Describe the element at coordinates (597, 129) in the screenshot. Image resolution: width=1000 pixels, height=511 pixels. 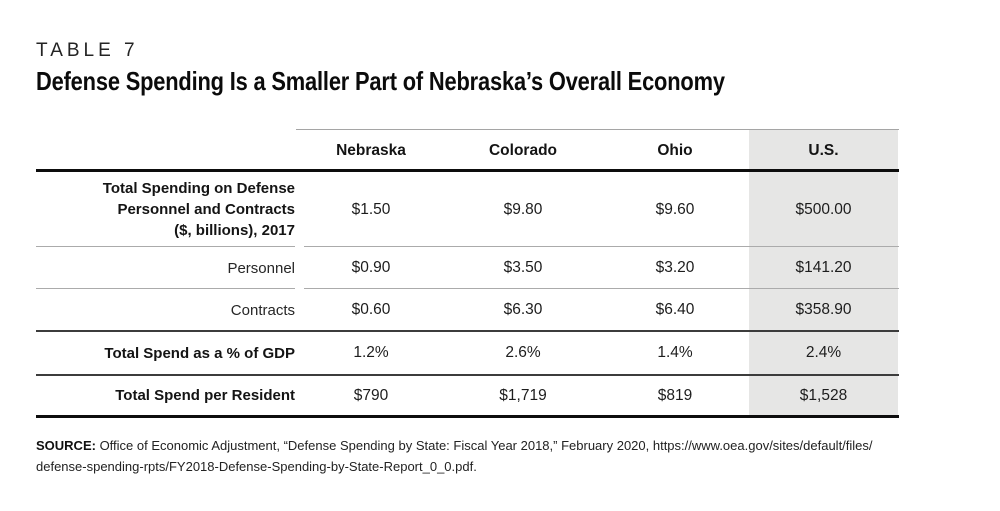
I see `header-top-rule` at that location.